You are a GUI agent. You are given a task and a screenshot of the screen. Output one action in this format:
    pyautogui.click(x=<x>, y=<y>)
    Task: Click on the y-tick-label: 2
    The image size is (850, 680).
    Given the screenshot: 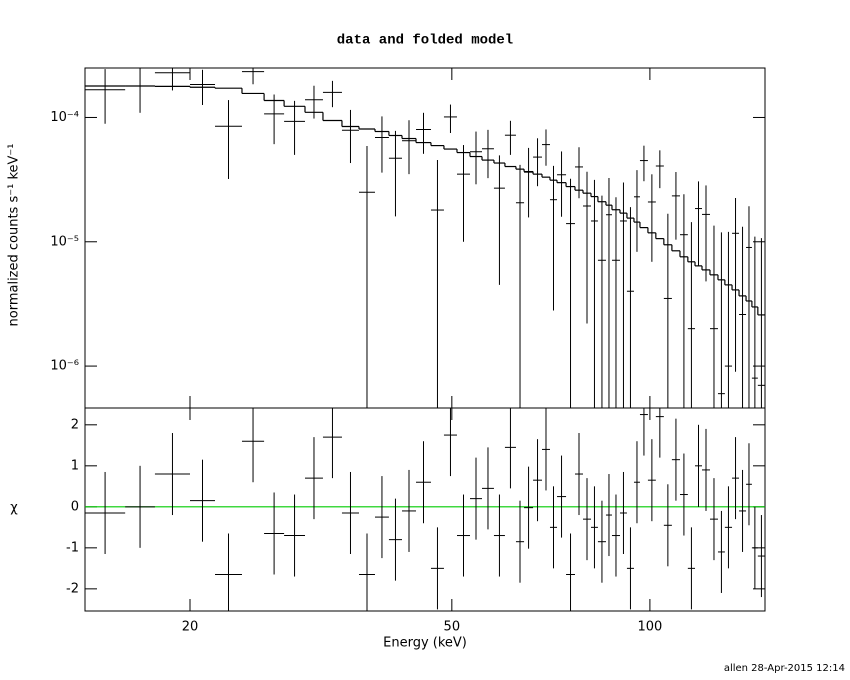 What is the action you would take?
    pyautogui.click(x=75, y=424)
    